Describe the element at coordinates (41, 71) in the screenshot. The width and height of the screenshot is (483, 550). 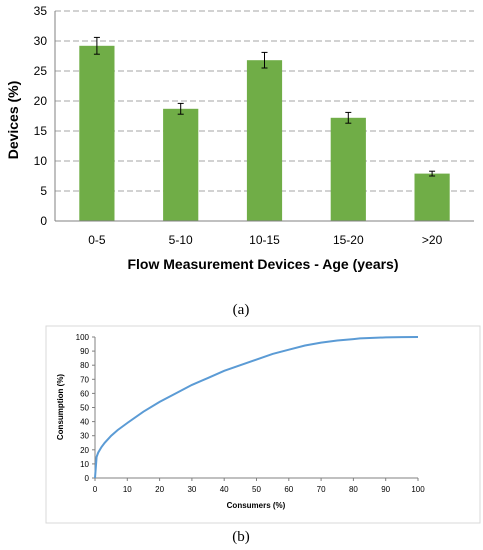
I see `chart-a-y-tick-label: 25` at that location.